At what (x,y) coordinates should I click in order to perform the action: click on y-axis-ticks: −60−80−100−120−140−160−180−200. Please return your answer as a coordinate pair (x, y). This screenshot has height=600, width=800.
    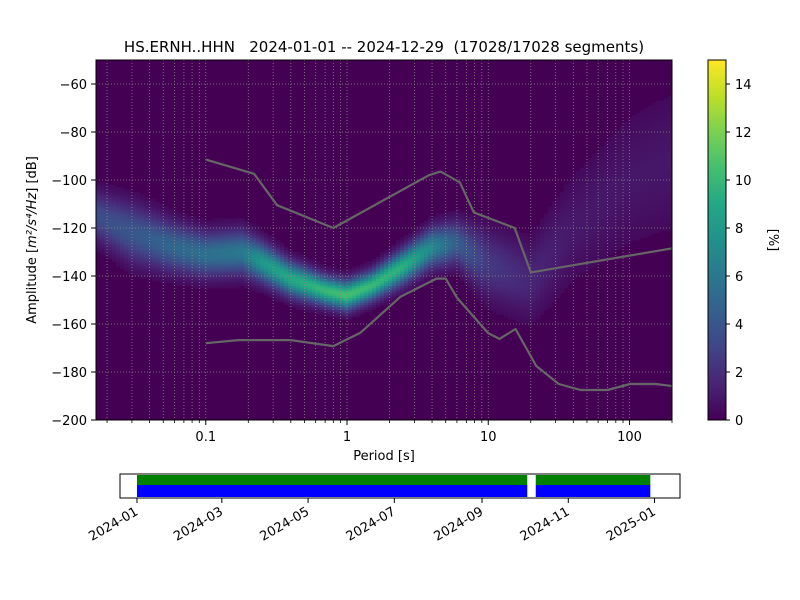
    Looking at the image, I should click on (73, 253).